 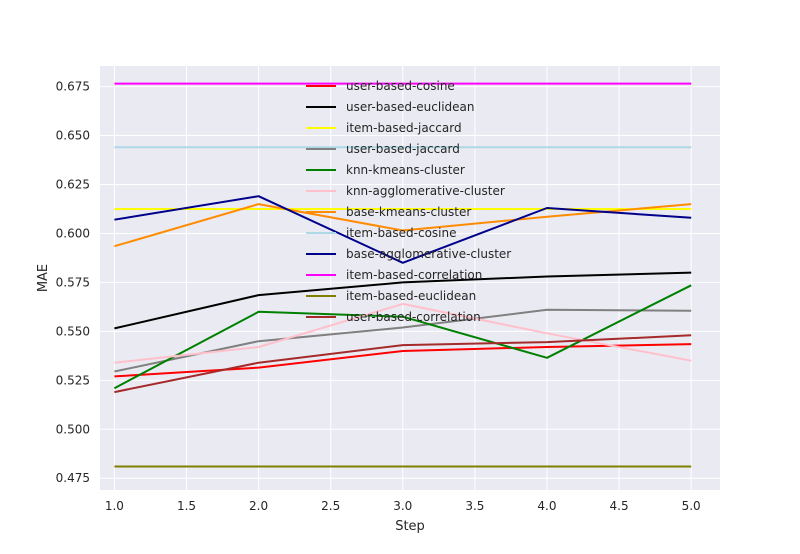 I want to click on legend-label: item-based-euclidean, so click(x=411, y=296).